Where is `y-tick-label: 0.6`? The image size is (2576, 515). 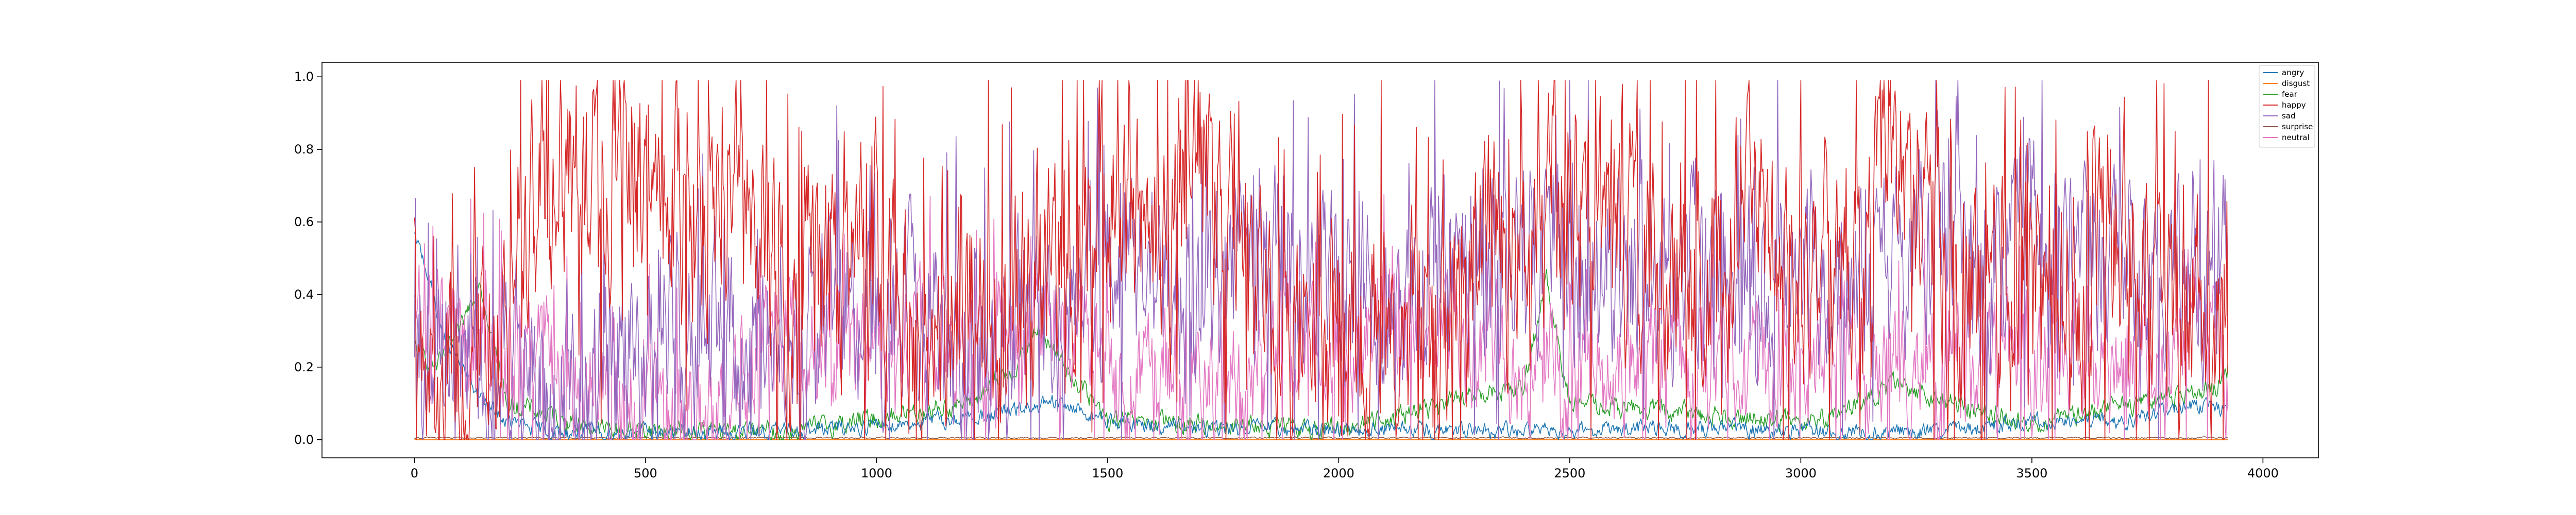
y-tick-label: 0.6 is located at coordinates (304, 222).